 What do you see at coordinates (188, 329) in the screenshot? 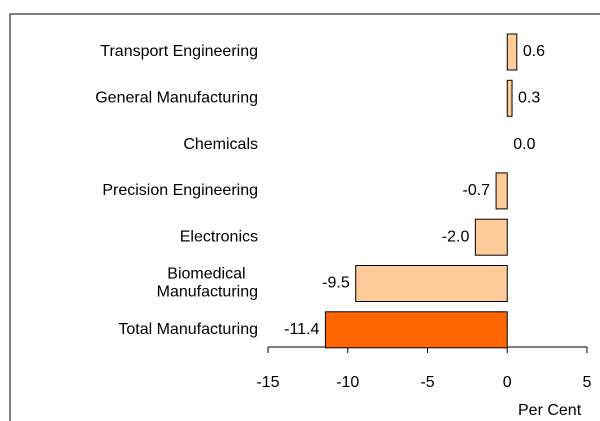
I see `y-tick-label: Total Manufacturing` at bounding box center [188, 329].